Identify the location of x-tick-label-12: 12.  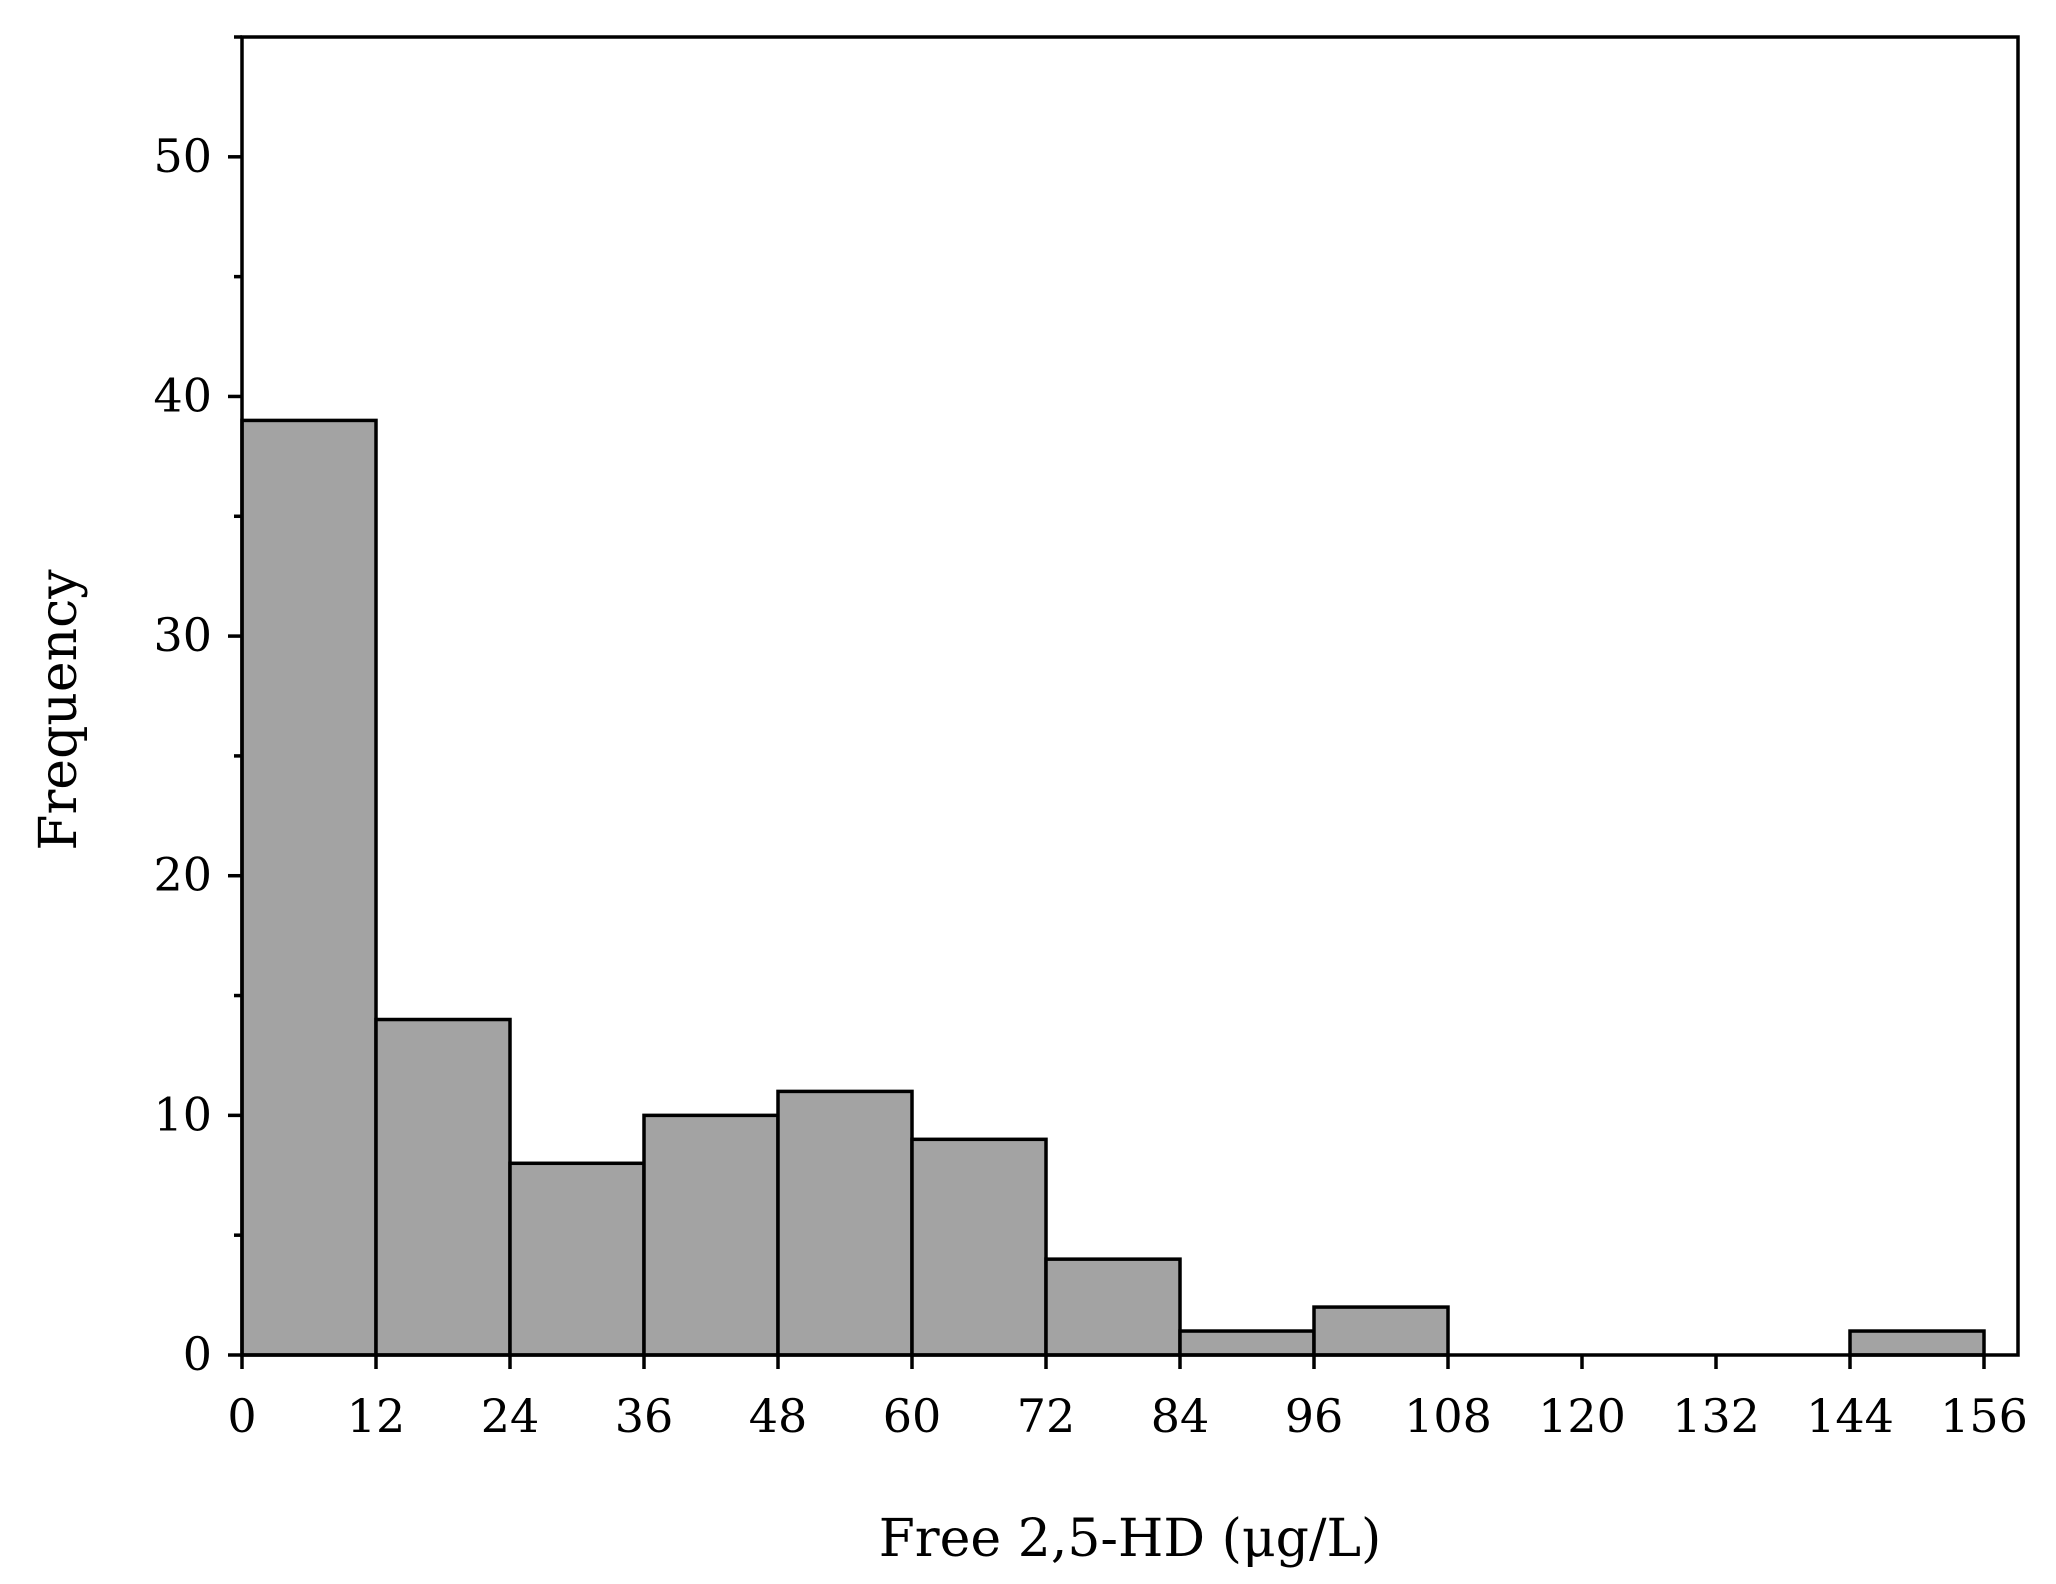
(376, 1416).